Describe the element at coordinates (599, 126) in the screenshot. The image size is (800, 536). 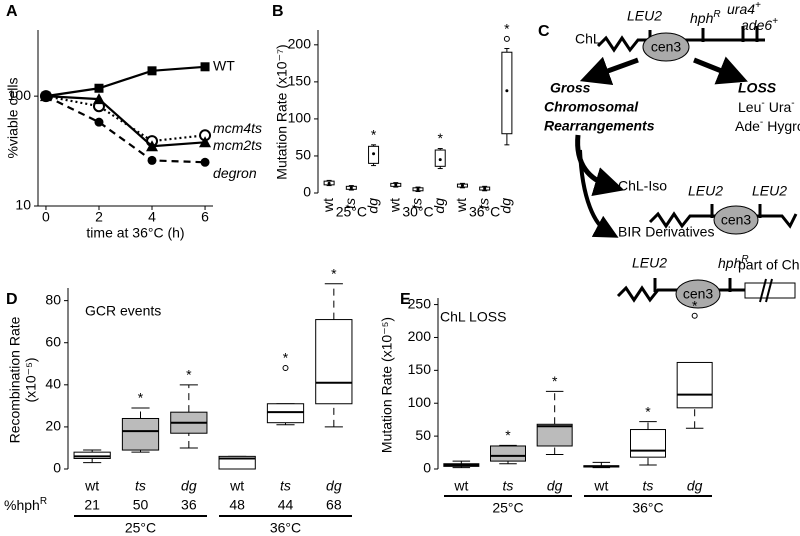
I see `label: Rearrangements` at that location.